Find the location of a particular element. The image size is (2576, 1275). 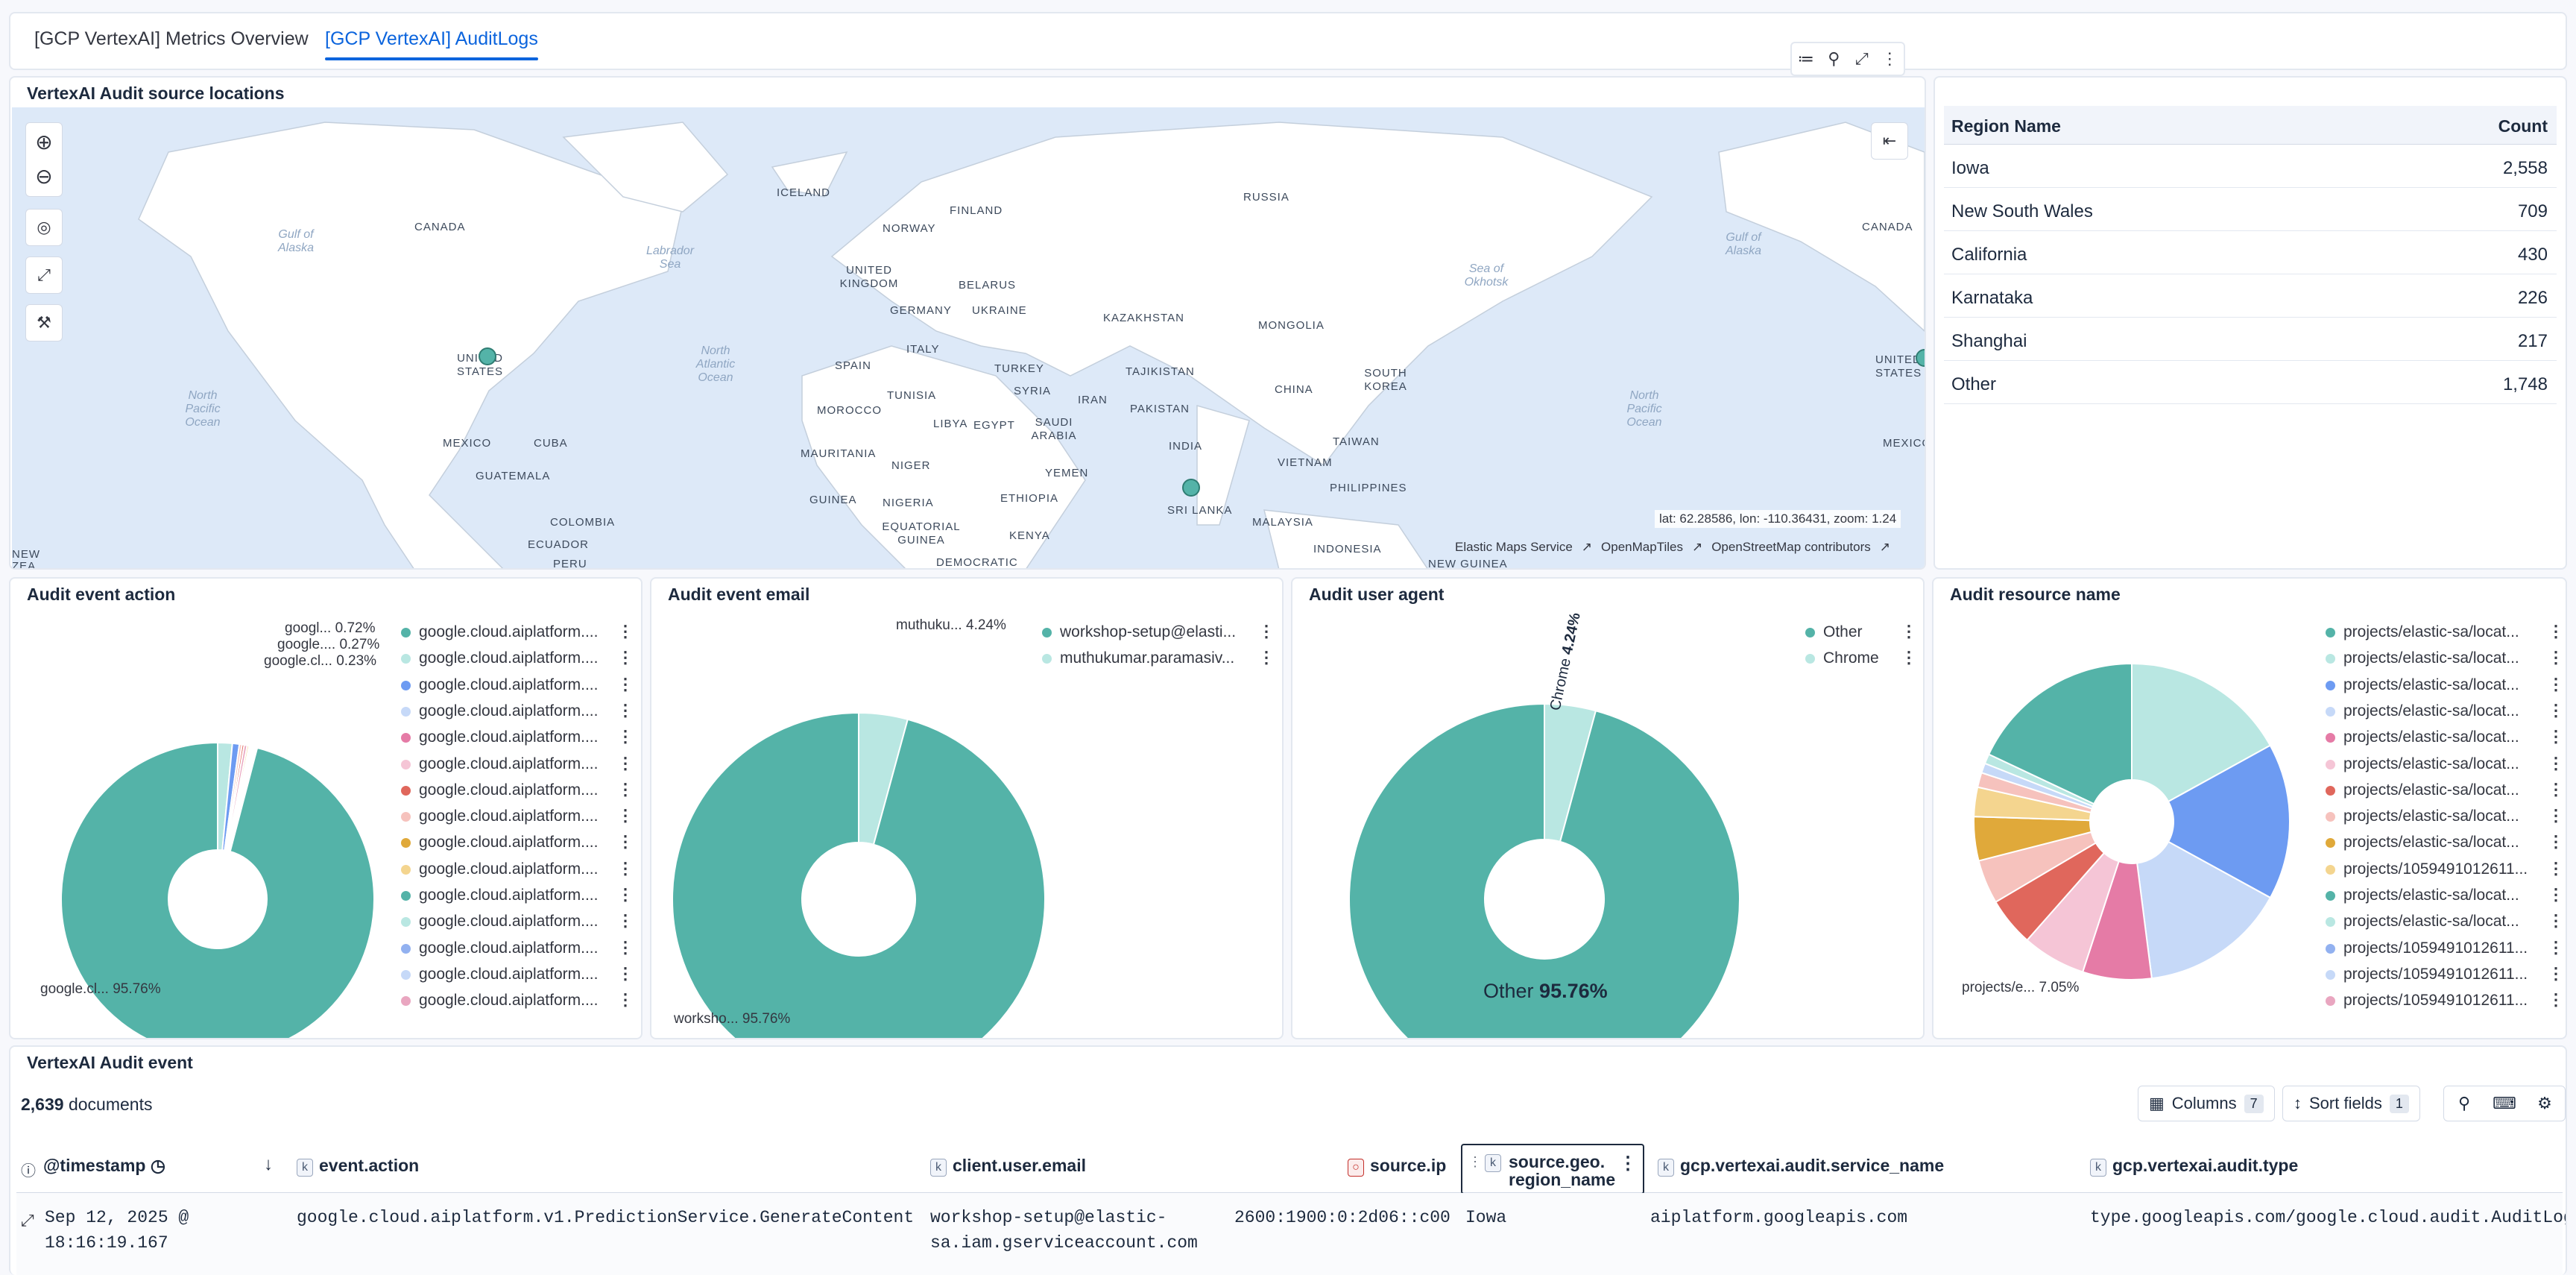

collapse-legend-icon: ⇤ is located at coordinates (1890, 141).